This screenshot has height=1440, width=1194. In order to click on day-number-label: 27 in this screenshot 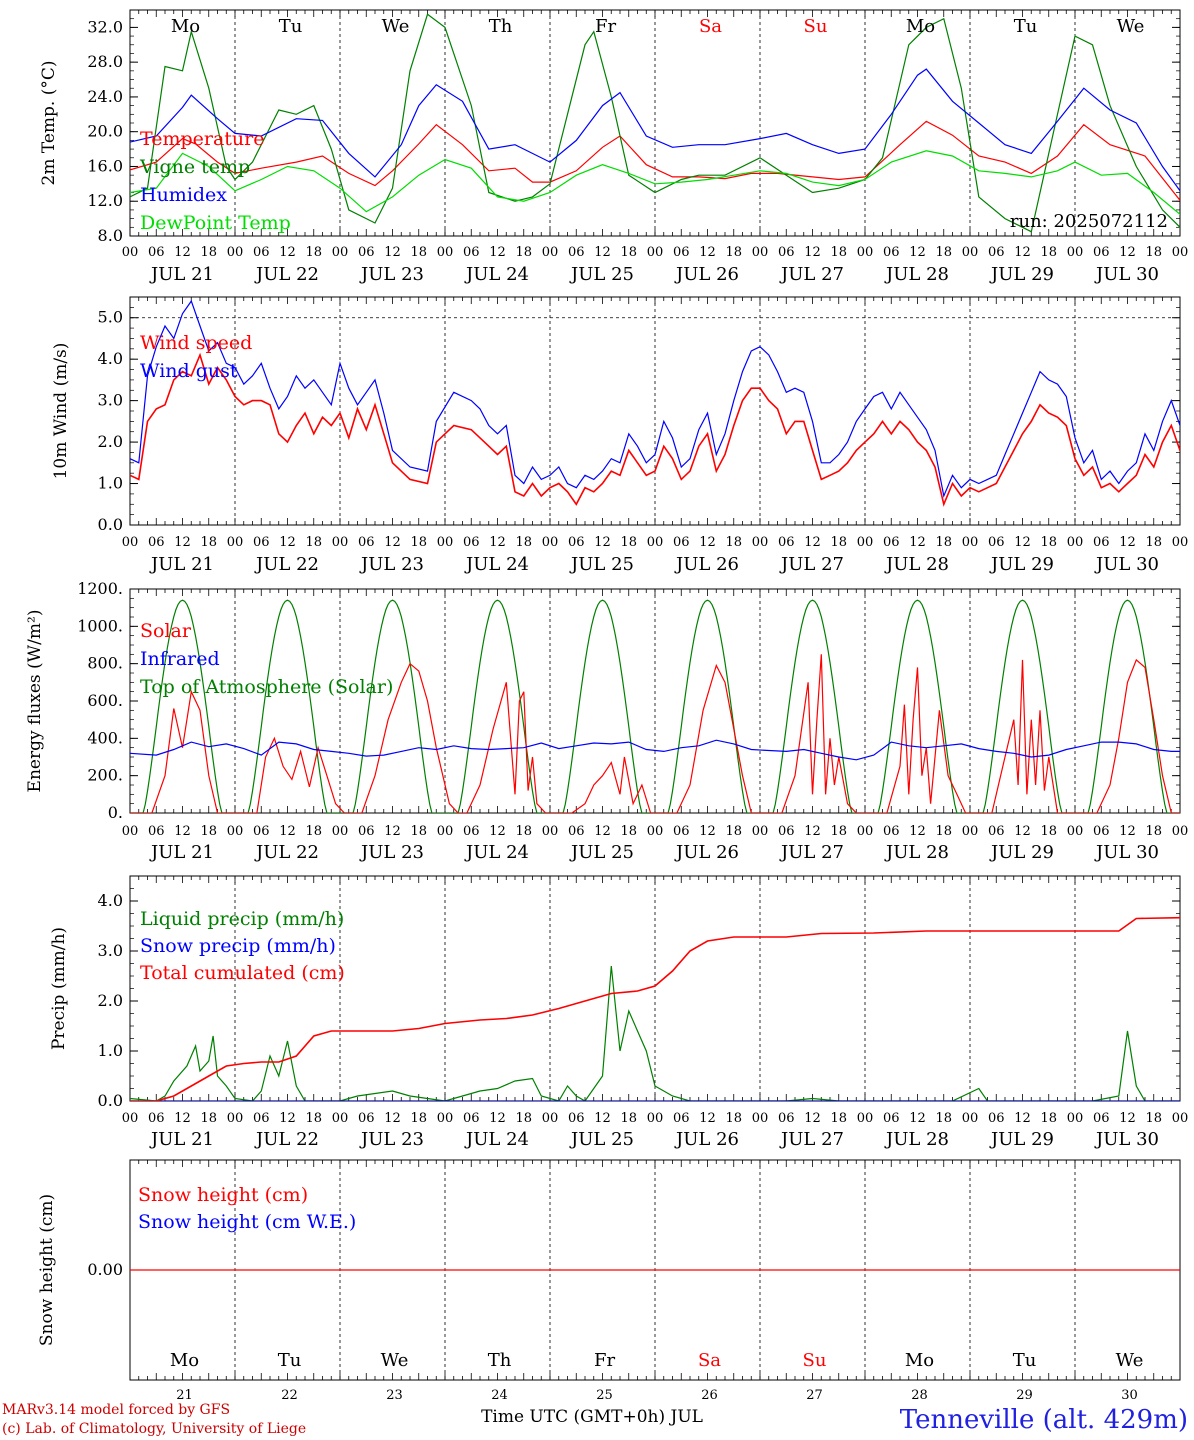, I will do `click(814, 1395)`.